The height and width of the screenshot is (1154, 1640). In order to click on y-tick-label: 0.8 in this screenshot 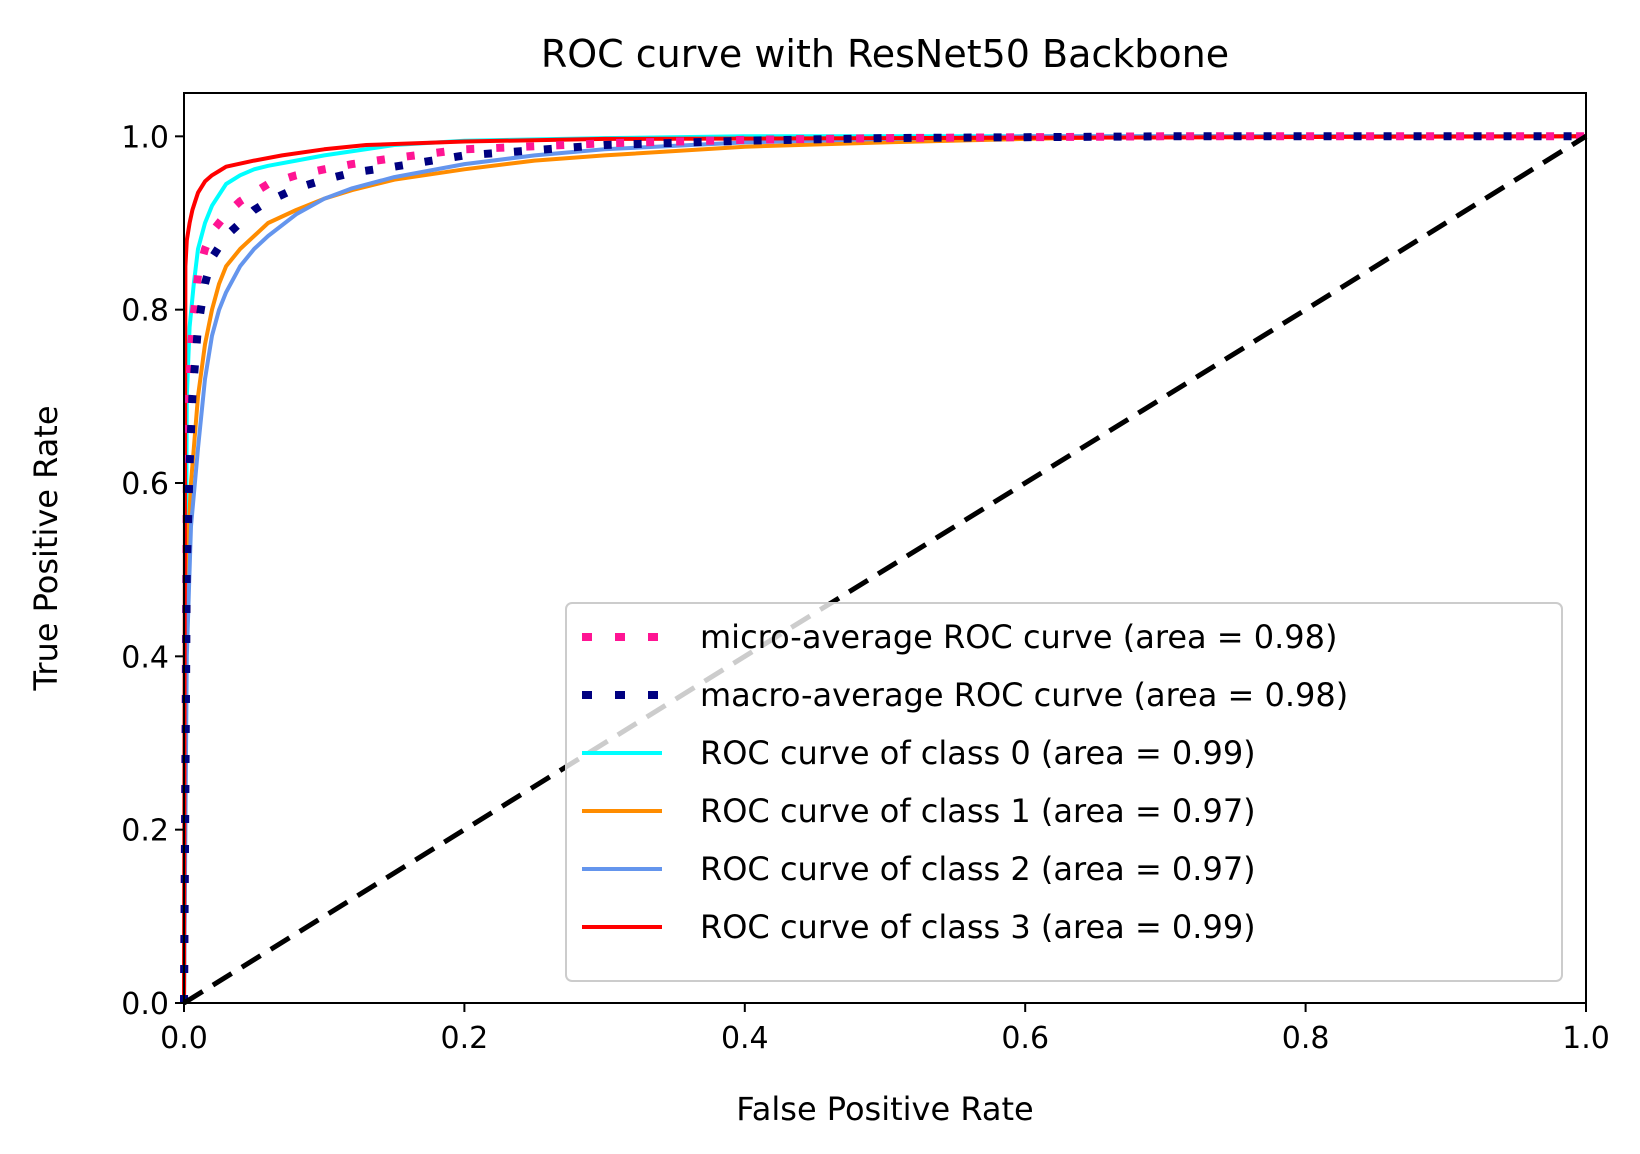, I will do `click(145, 311)`.